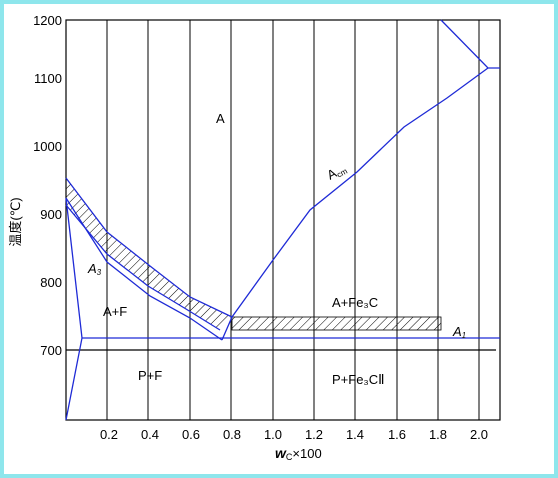 The image size is (558, 478). What do you see at coordinates (94, 269) in the screenshot?
I see `a3-line-label: A3` at bounding box center [94, 269].